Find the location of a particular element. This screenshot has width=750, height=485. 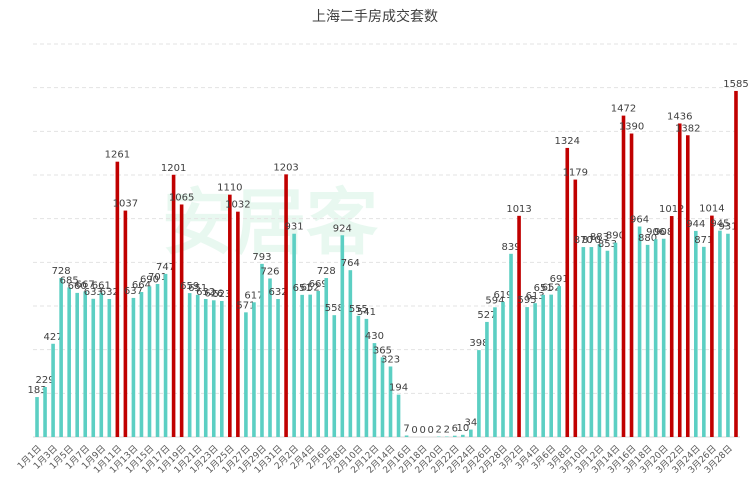

value-label: 908 is located at coordinates (663, 232).